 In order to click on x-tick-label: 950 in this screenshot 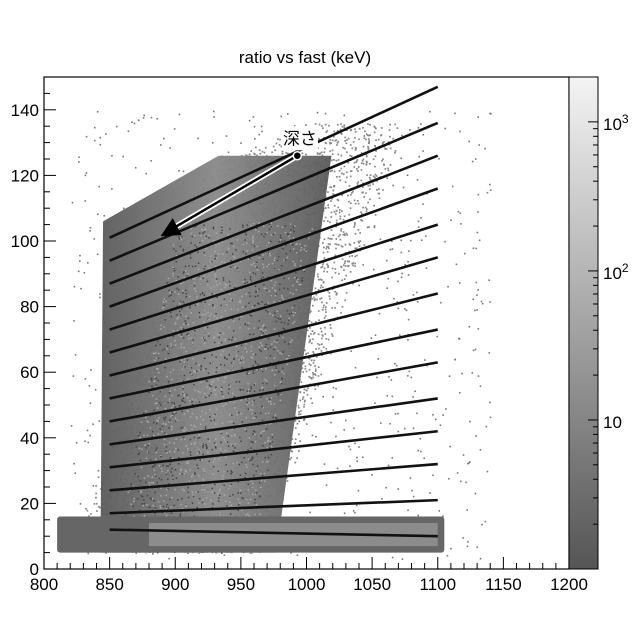, I will do `click(241, 584)`.